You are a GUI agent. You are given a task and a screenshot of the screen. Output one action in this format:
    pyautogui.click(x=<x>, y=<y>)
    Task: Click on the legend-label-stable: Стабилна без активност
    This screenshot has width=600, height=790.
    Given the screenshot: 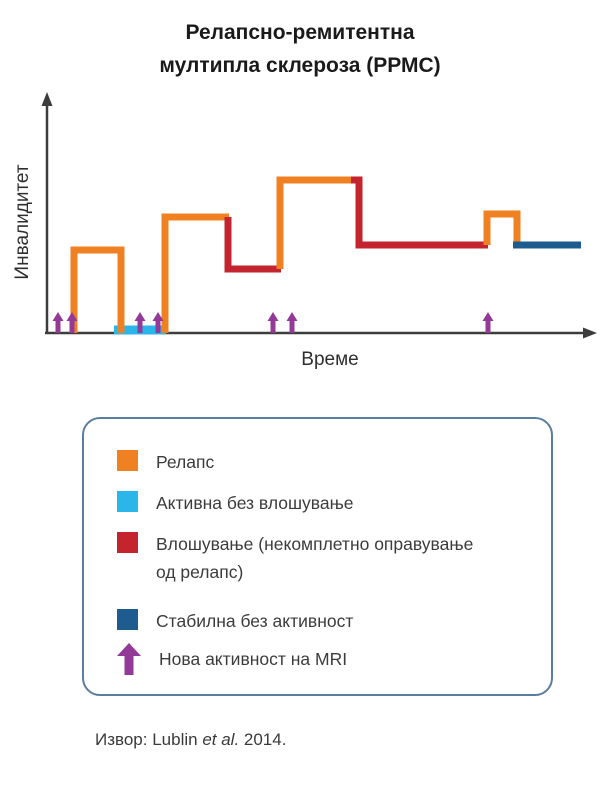 What is the action you would take?
    pyautogui.click(x=255, y=621)
    